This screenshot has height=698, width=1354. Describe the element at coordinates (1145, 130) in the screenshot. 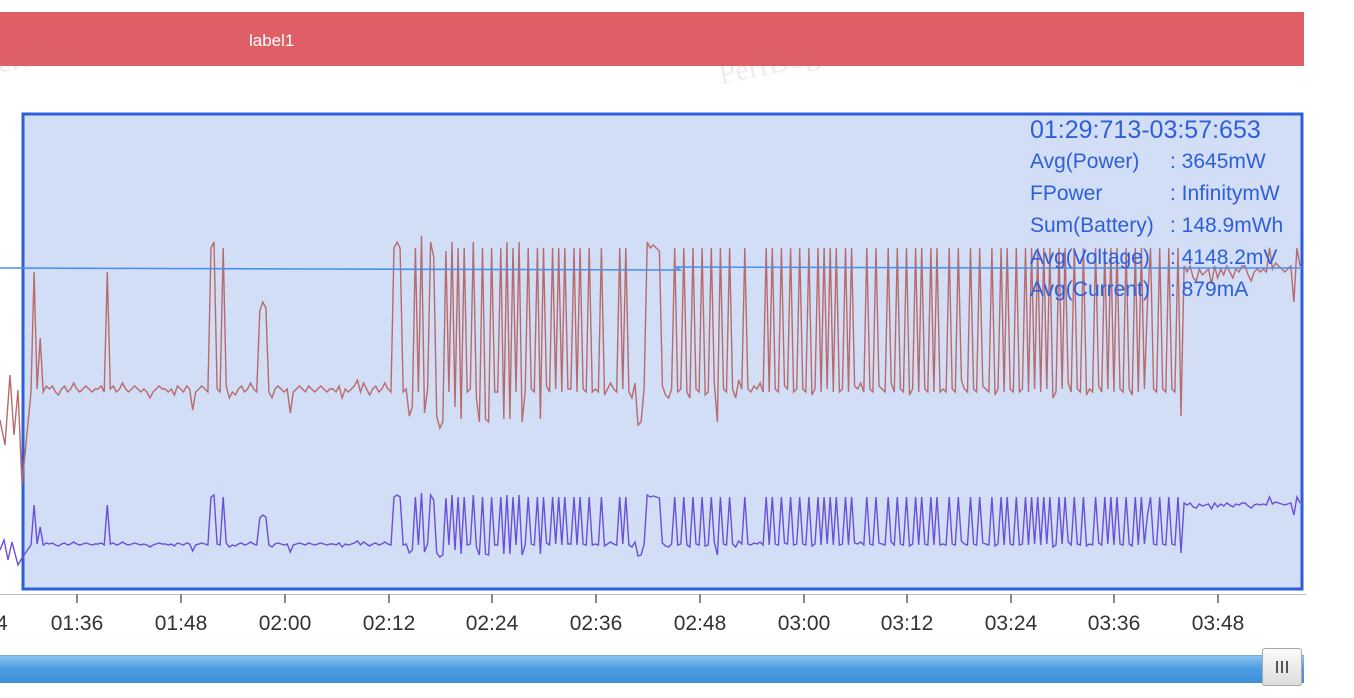

I see `selection-range: 01:29:713-03:57:653` at that location.